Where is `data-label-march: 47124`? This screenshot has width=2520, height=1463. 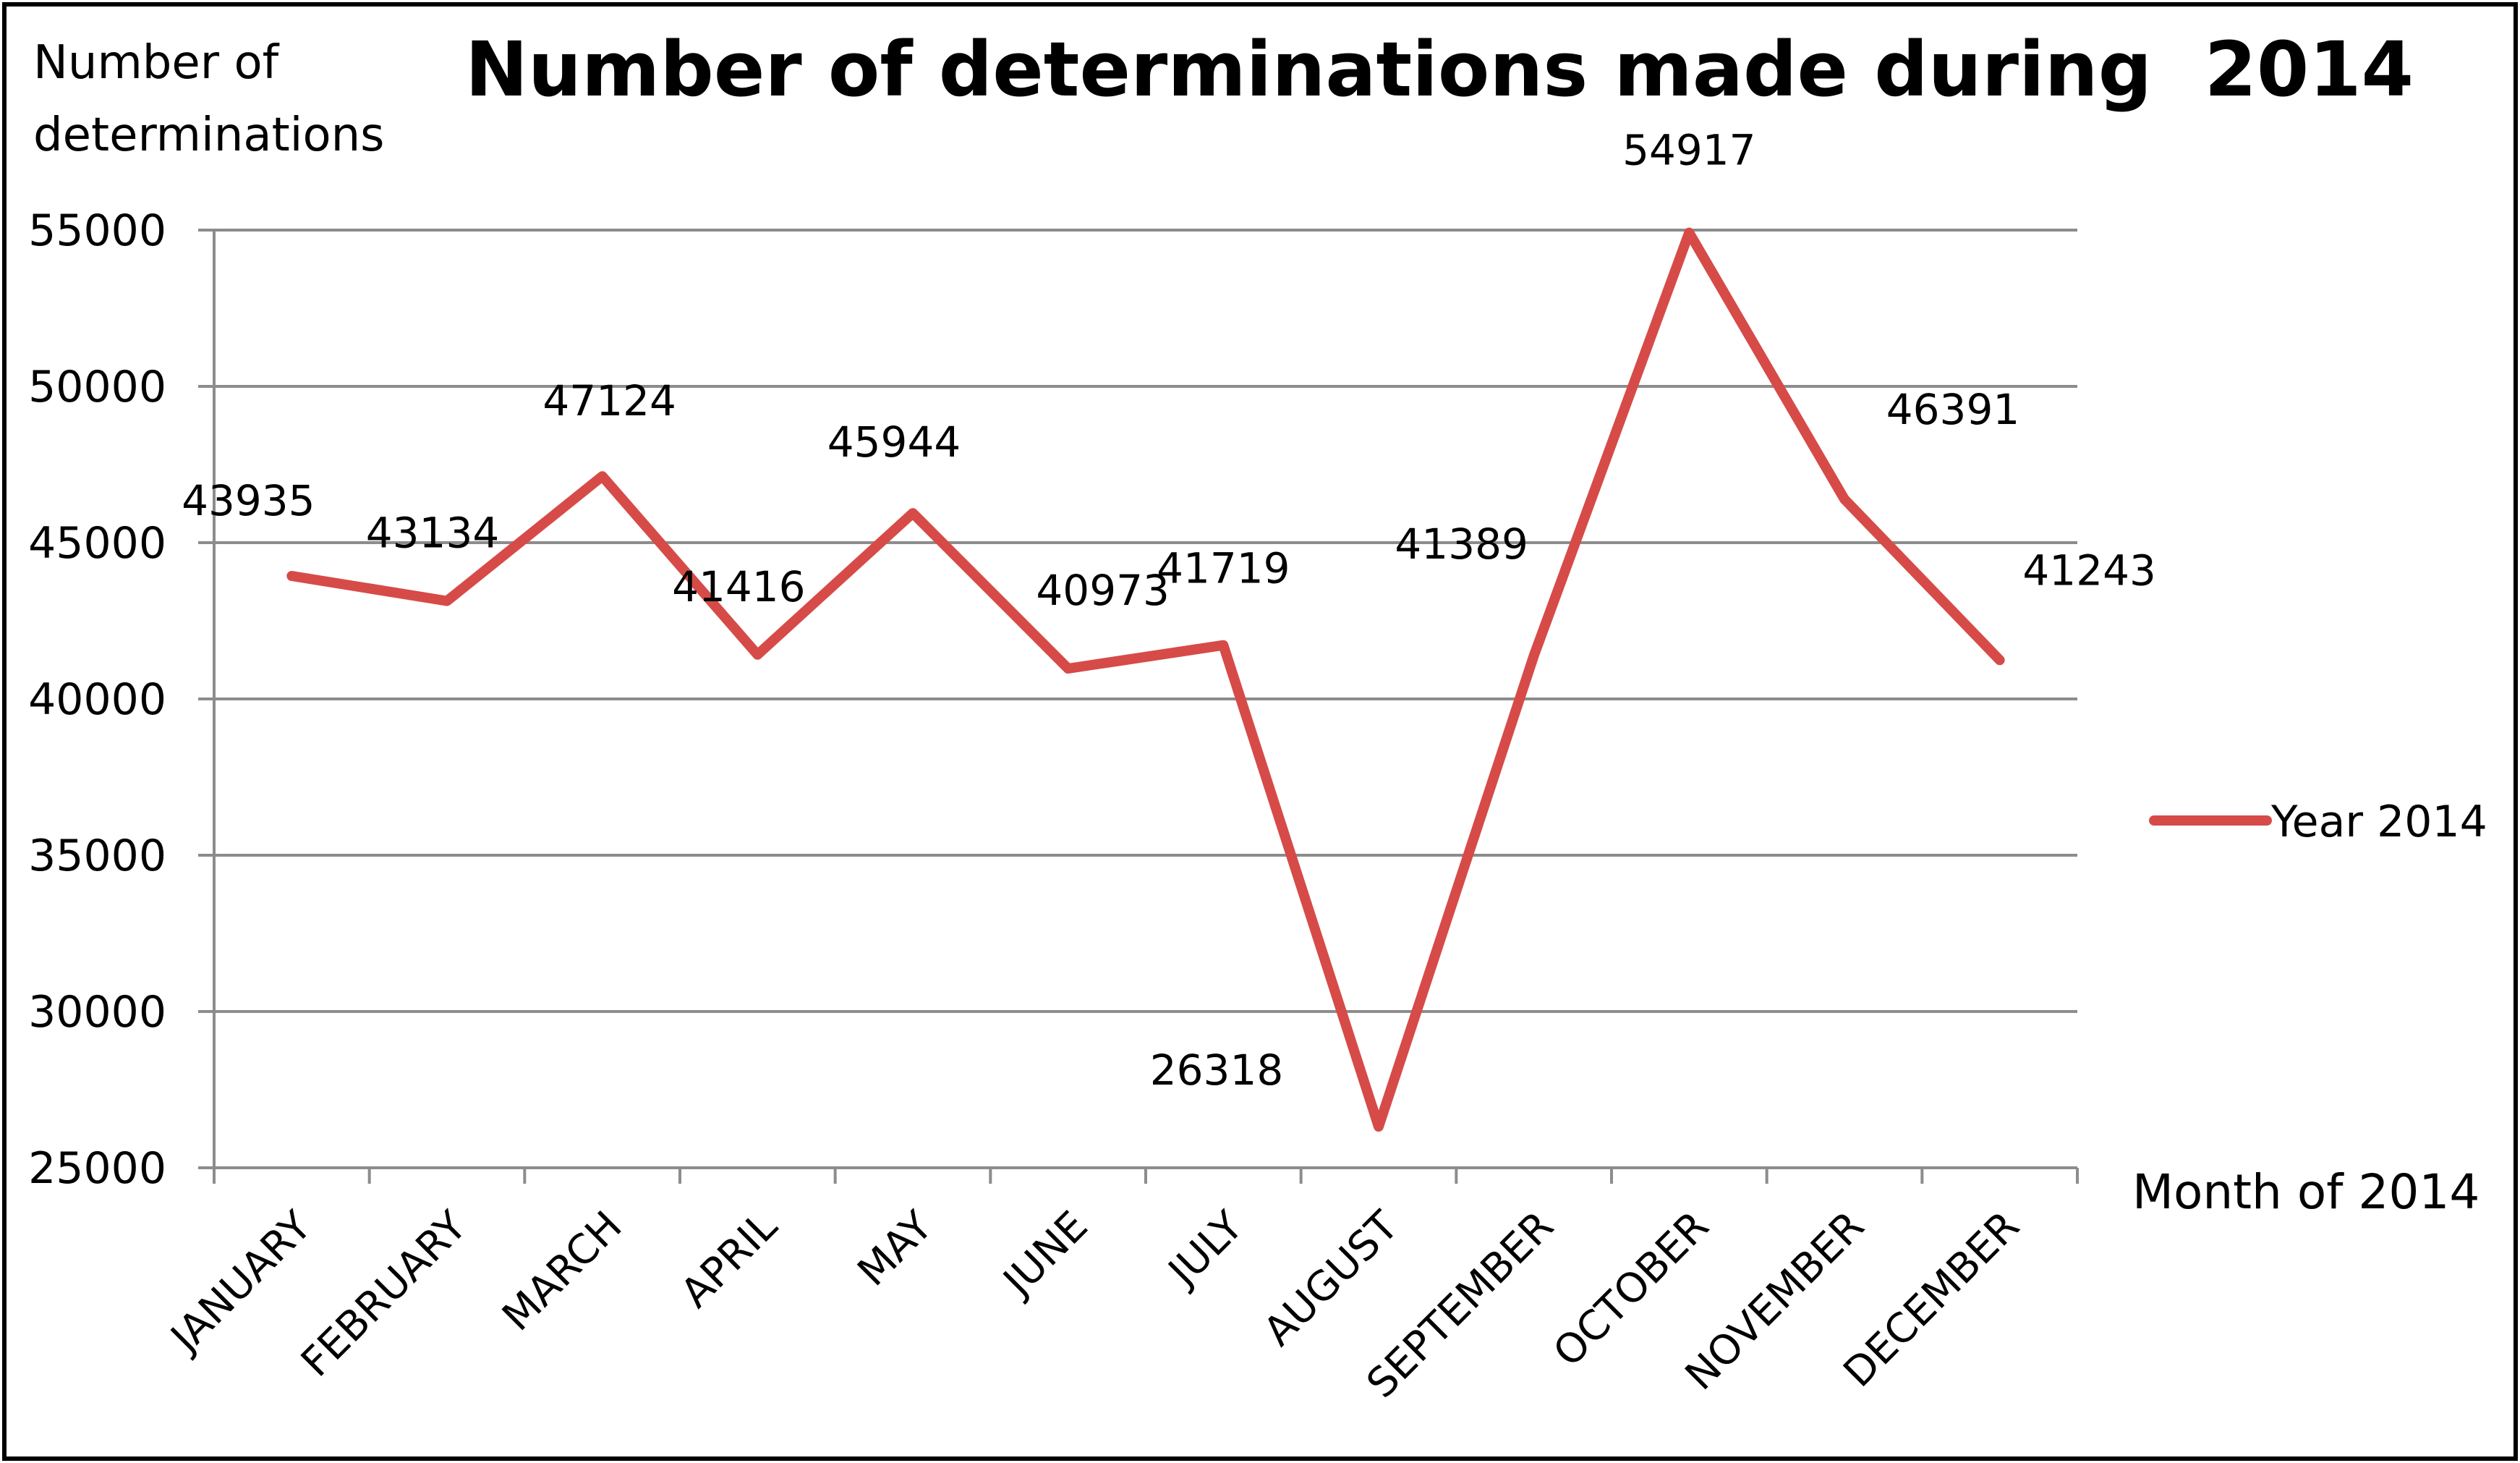
data-label-march: 47124 is located at coordinates (609, 401).